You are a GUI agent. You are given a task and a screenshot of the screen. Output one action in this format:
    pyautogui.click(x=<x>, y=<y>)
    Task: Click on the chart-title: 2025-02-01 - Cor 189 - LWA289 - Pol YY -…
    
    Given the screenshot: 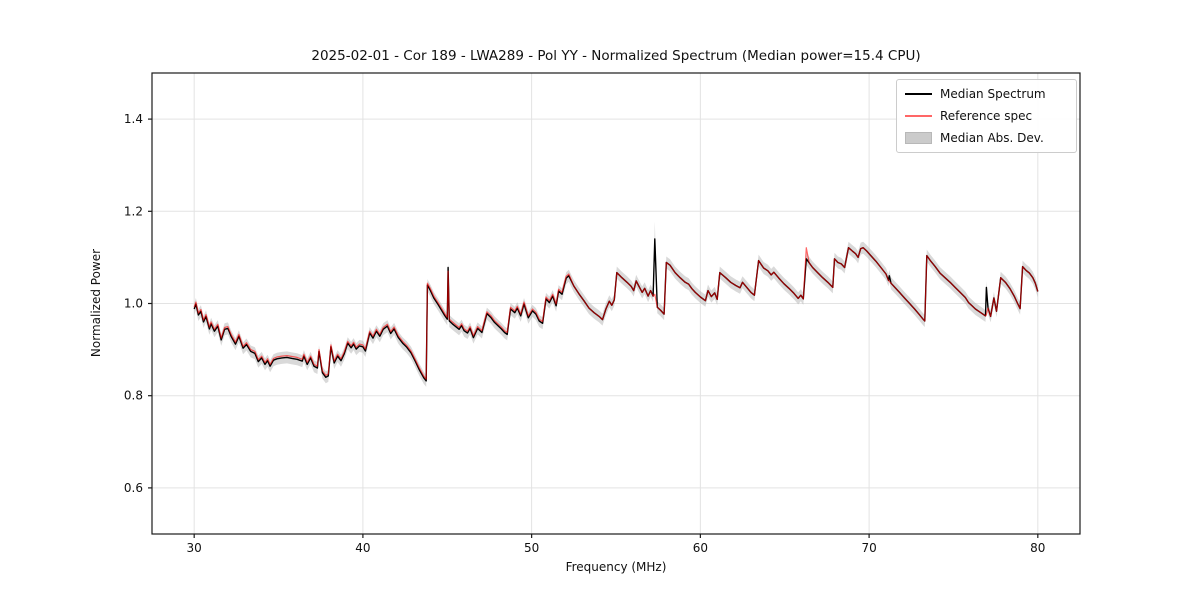 What is the action you would take?
    pyautogui.click(x=616, y=56)
    